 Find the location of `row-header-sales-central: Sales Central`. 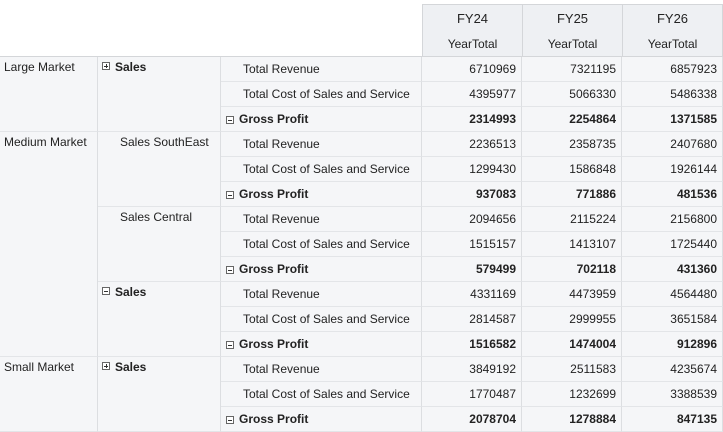

row-header-sales-central: Sales Central is located at coordinates (159, 244).